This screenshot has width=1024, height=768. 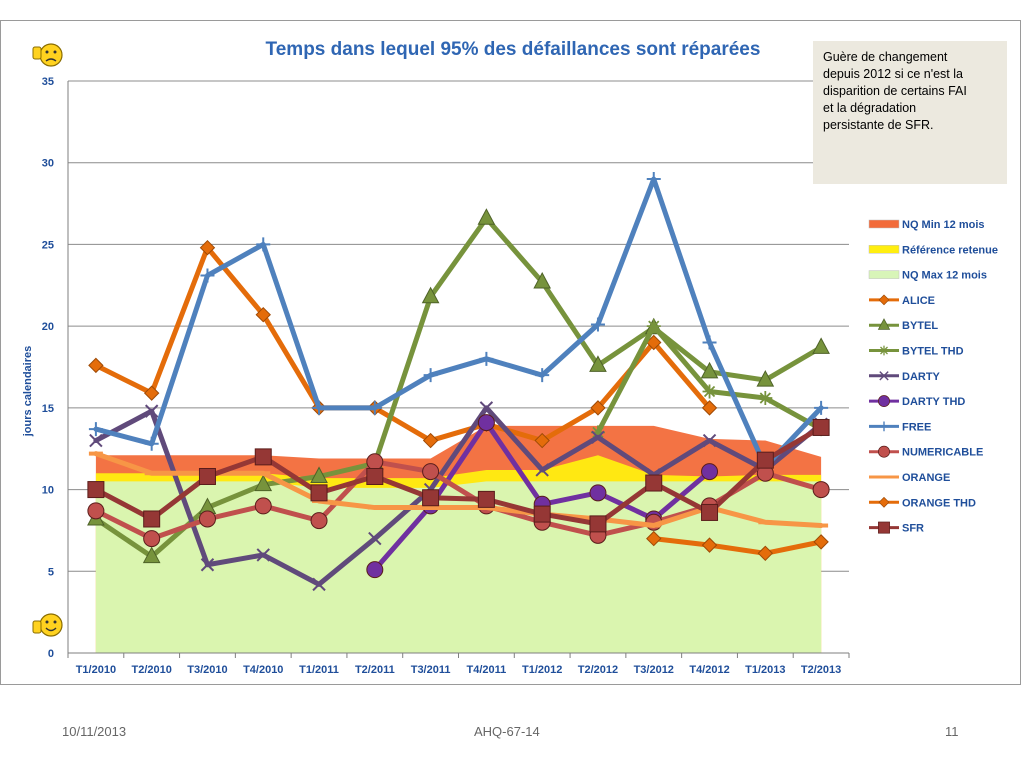 I want to click on annotation-line: Guère de changement, so click(x=885, y=57).